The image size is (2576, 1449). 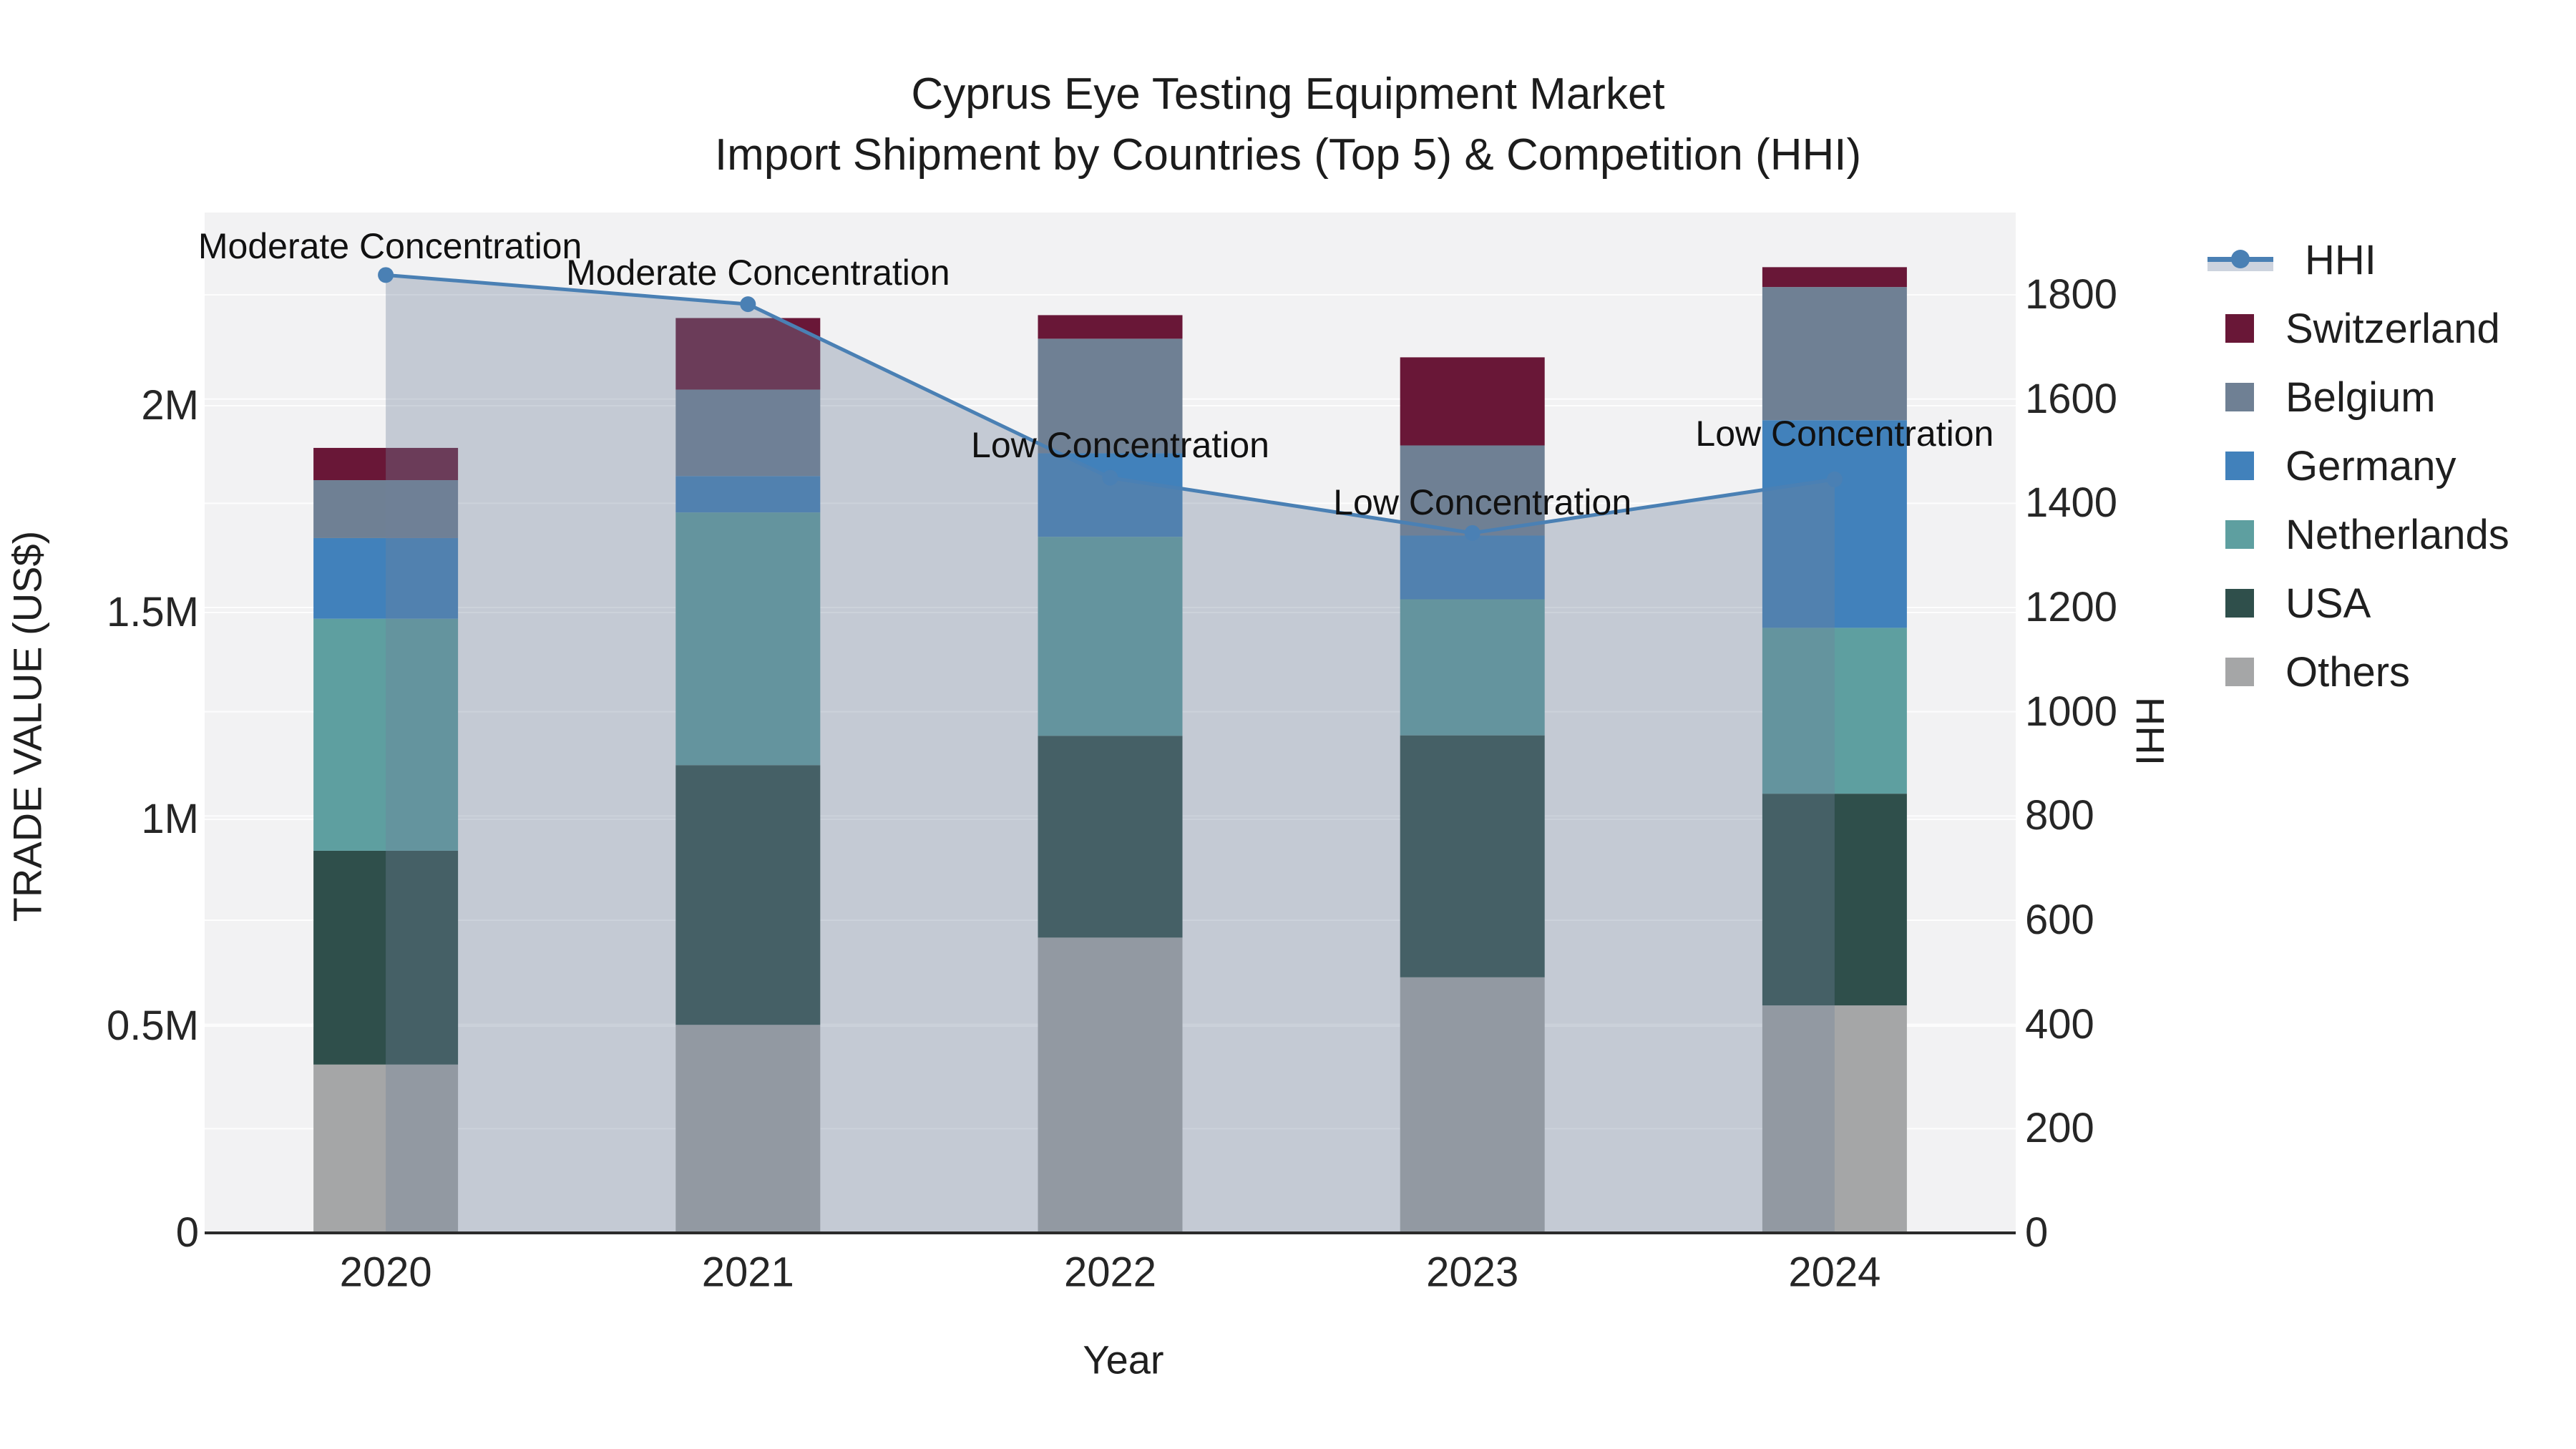 What do you see at coordinates (1110, 837) in the screenshot?
I see `bar-segment-usa-2022` at bounding box center [1110, 837].